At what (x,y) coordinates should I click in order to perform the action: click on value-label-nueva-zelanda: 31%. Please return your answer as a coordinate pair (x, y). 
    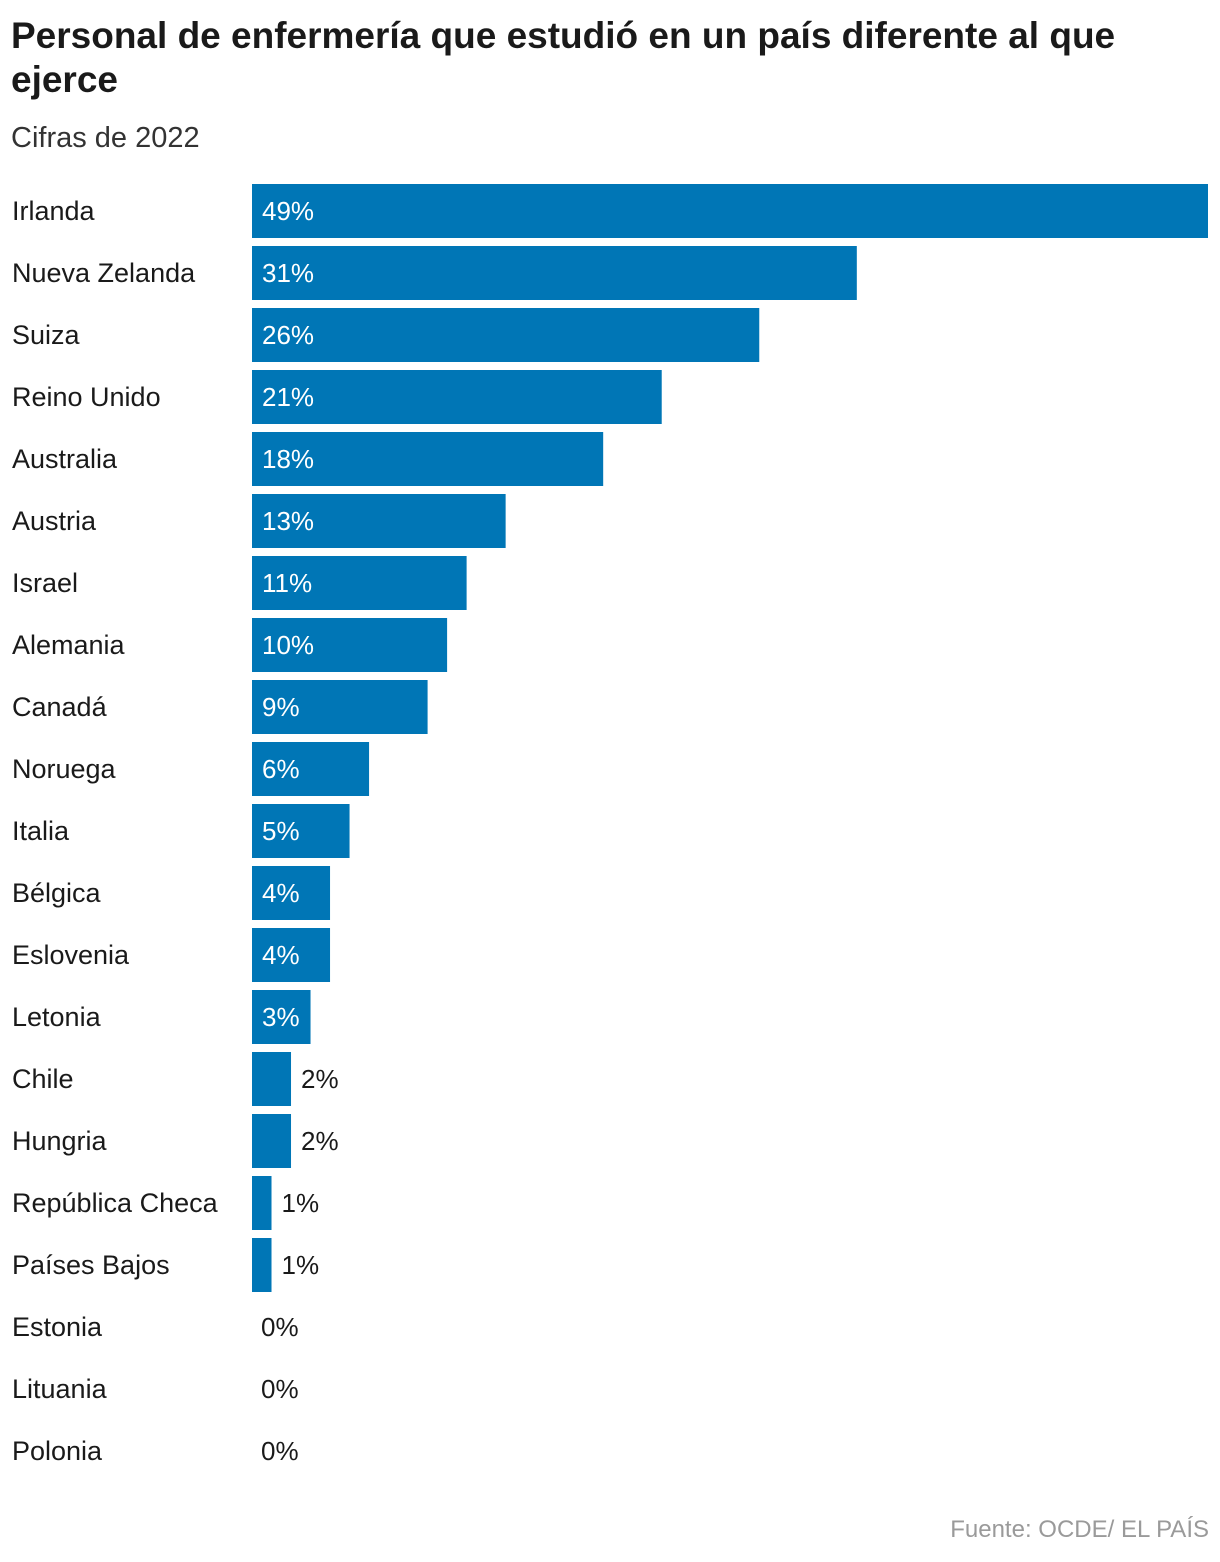
    Looking at the image, I should click on (288, 273).